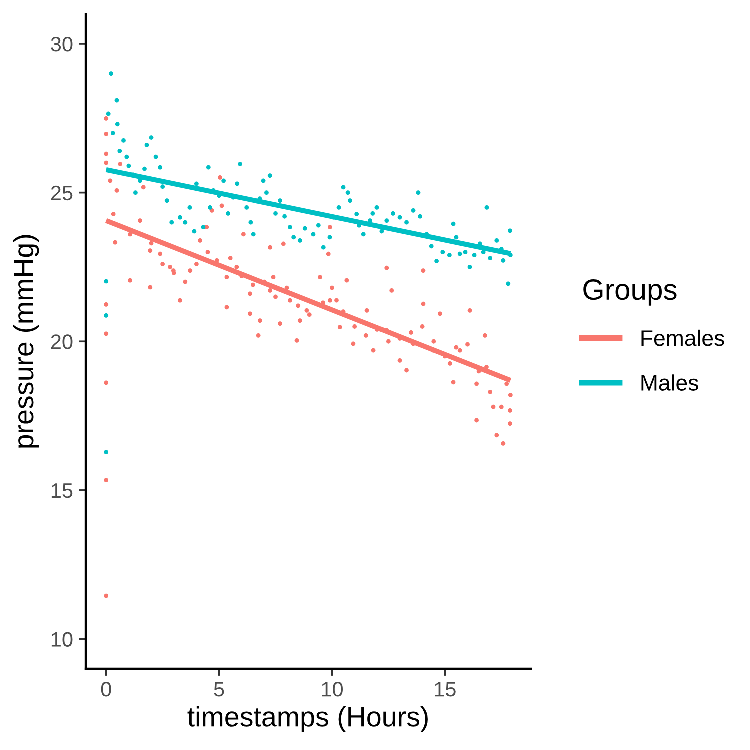 Image resolution: width=750 pixels, height=750 pixels. I want to click on x-tick-label: 10, so click(332, 689).